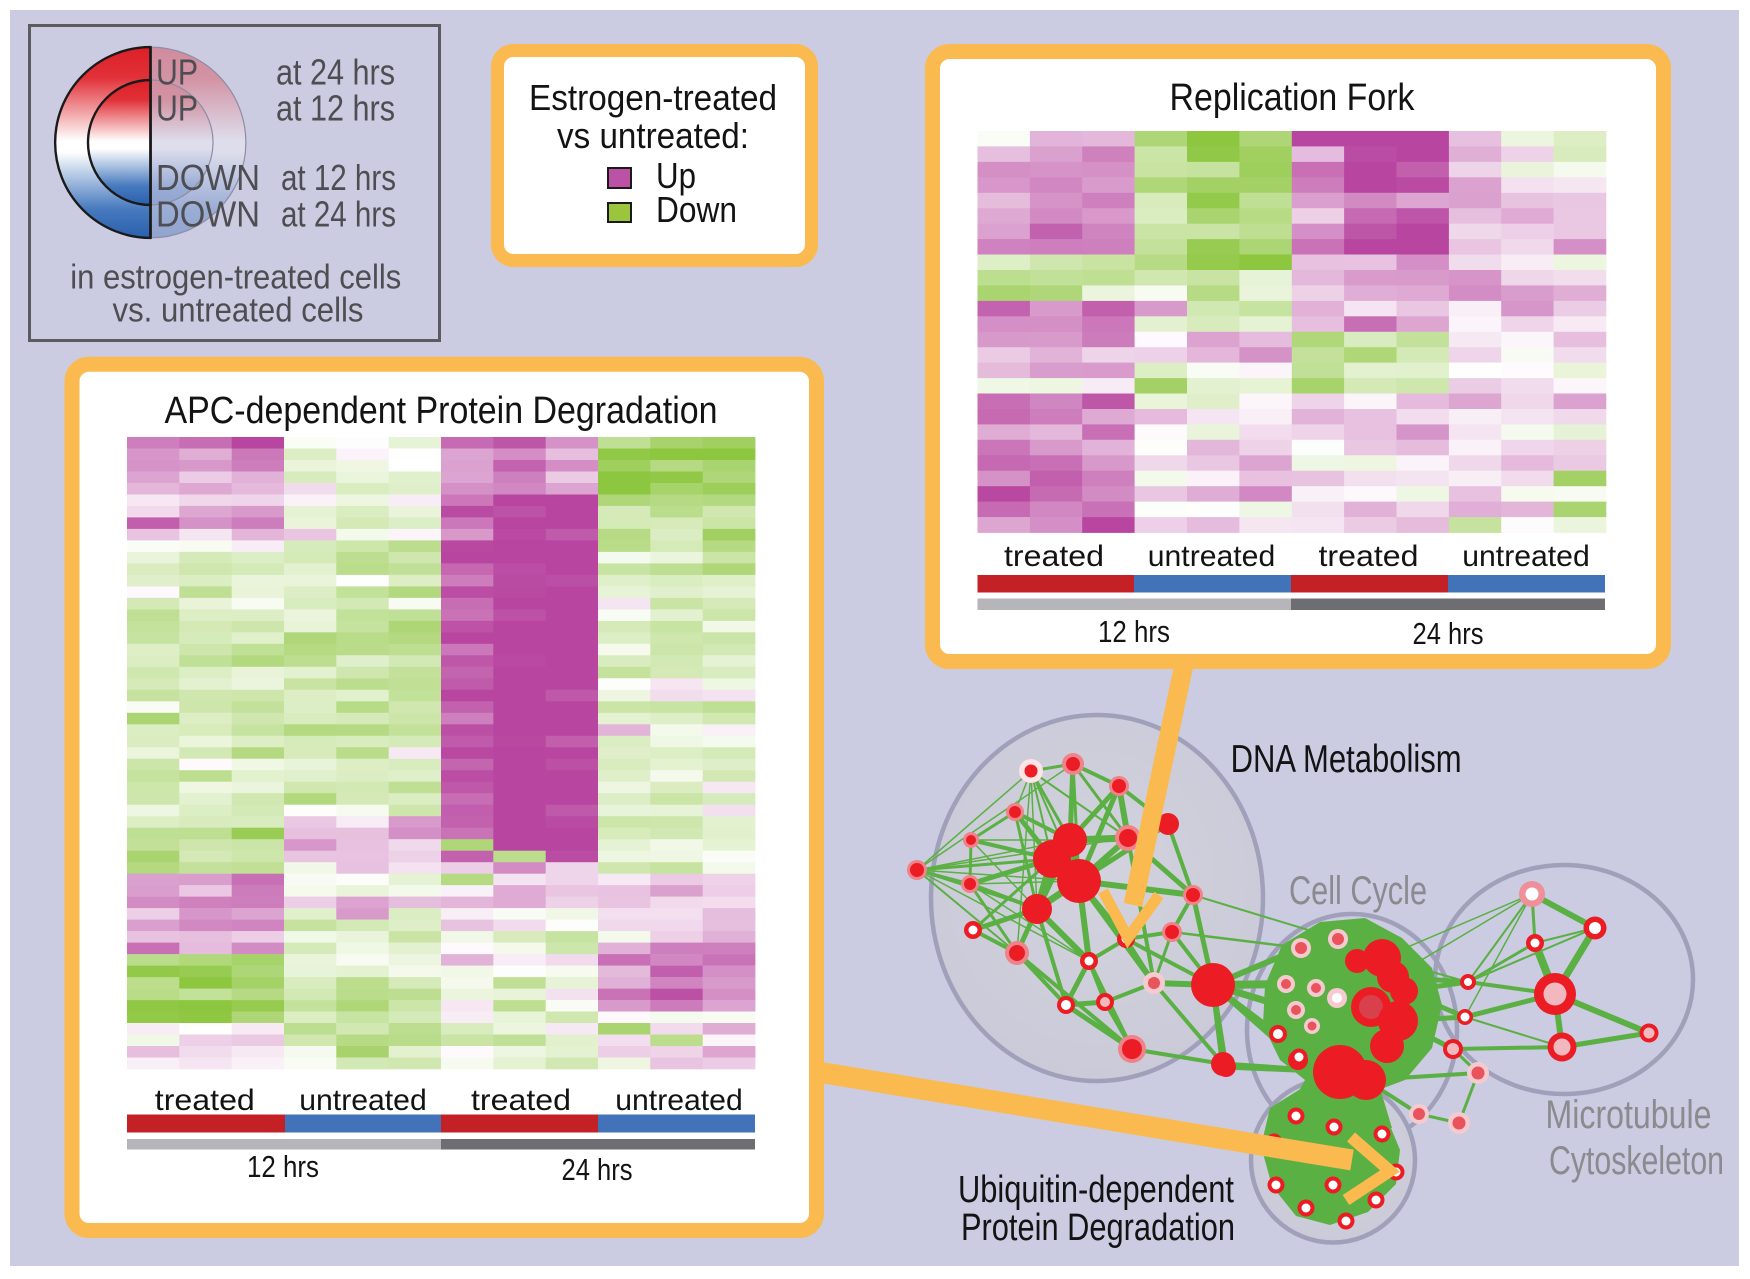 The image size is (1750, 1279). What do you see at coordinates (1346, 759) in the screenshot?
I see `svg-text: DNA Metabolism` at bounding box center [1346, 759].